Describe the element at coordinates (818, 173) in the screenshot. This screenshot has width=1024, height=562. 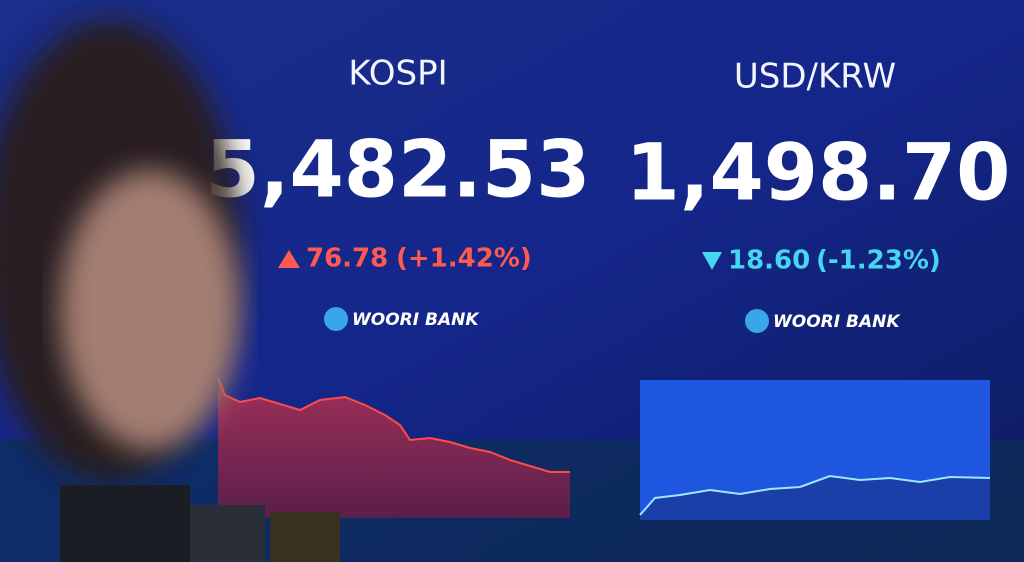
I see `currency-value: 1,498.70` at that location.